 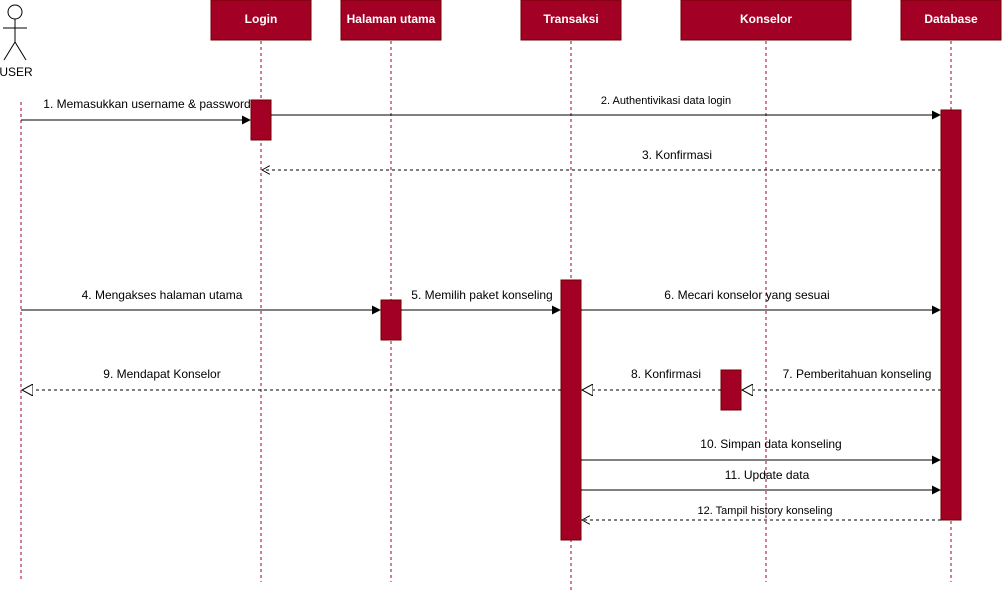 I want to click on message-11: 11. Update data, so click(x=761, y=481).